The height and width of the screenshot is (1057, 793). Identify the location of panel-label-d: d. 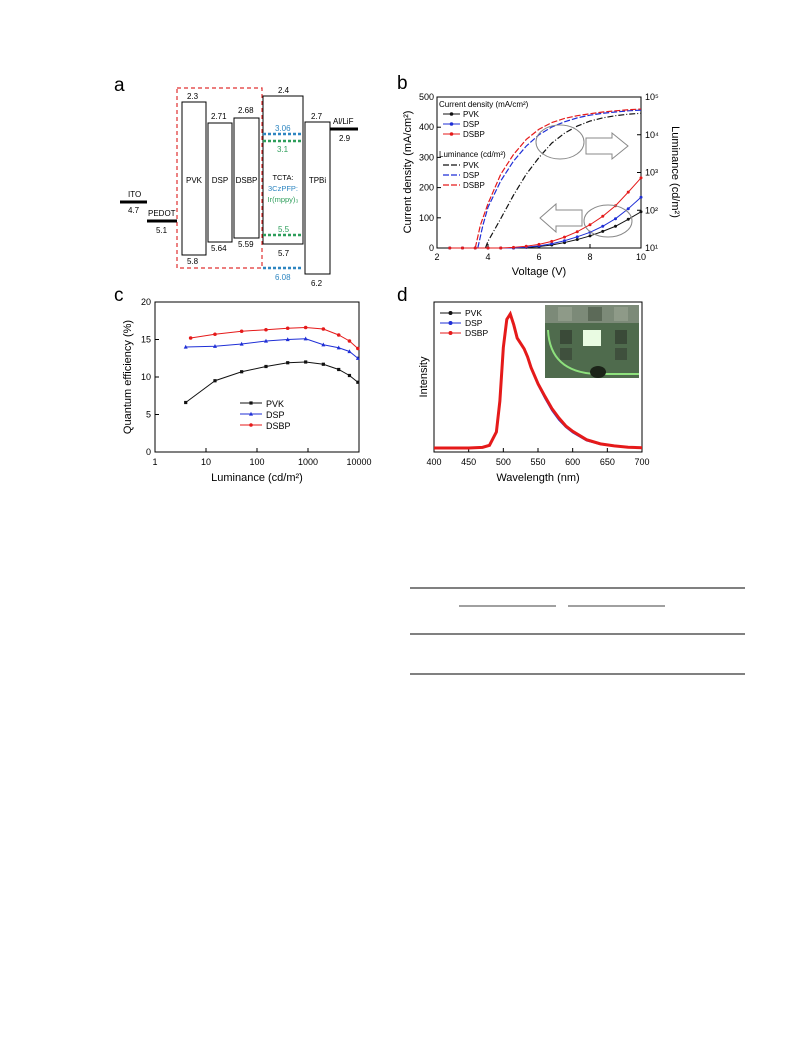
(402, 295).